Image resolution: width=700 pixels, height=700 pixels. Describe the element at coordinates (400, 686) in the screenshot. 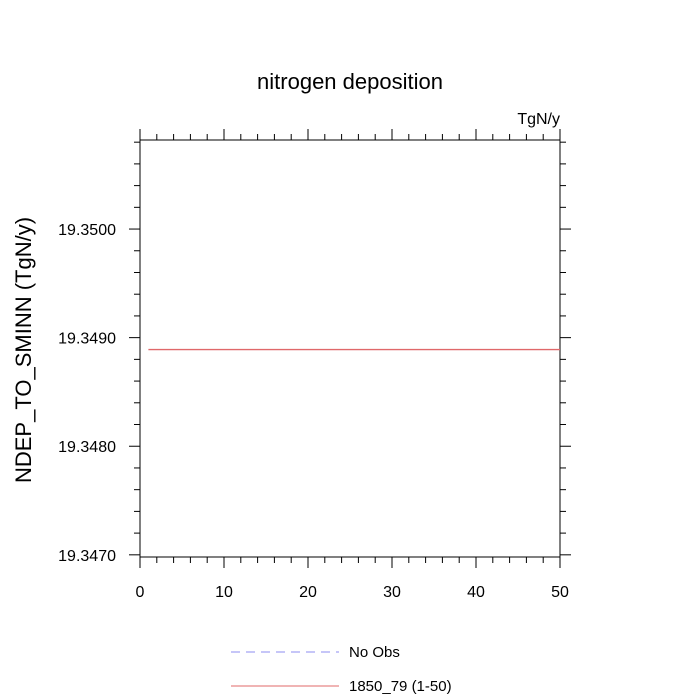

I see `legend-label-1: 1850_79 (1-50)` at that location.